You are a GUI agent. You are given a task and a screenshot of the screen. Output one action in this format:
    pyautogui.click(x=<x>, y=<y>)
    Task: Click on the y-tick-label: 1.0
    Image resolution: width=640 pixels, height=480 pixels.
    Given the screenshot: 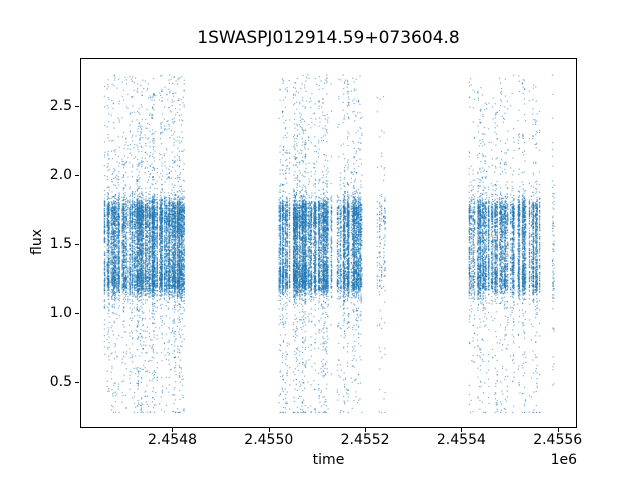 What is the action you would take?
    pyautogui.click(x=60, y=312)
    